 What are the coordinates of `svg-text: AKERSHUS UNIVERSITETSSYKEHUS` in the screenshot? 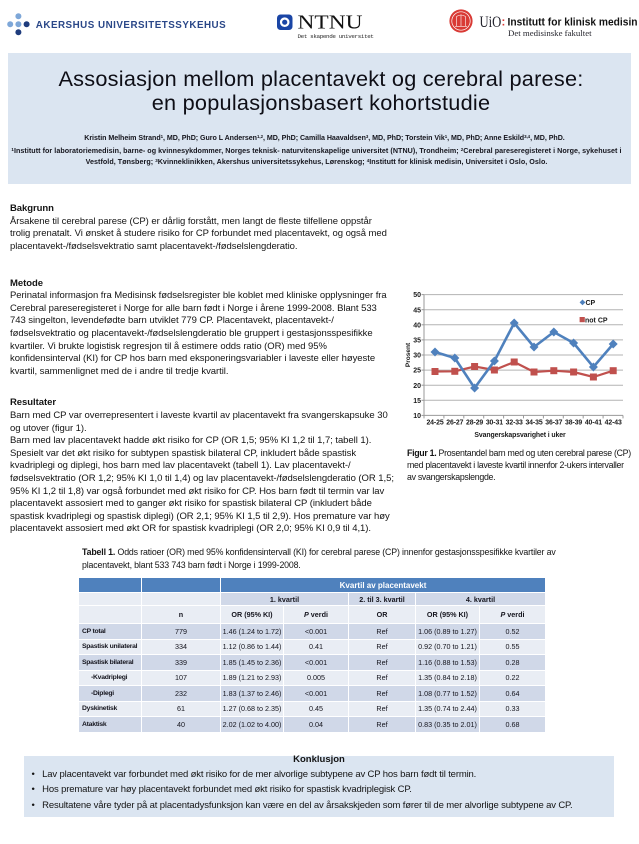 It's located at (131, 25).